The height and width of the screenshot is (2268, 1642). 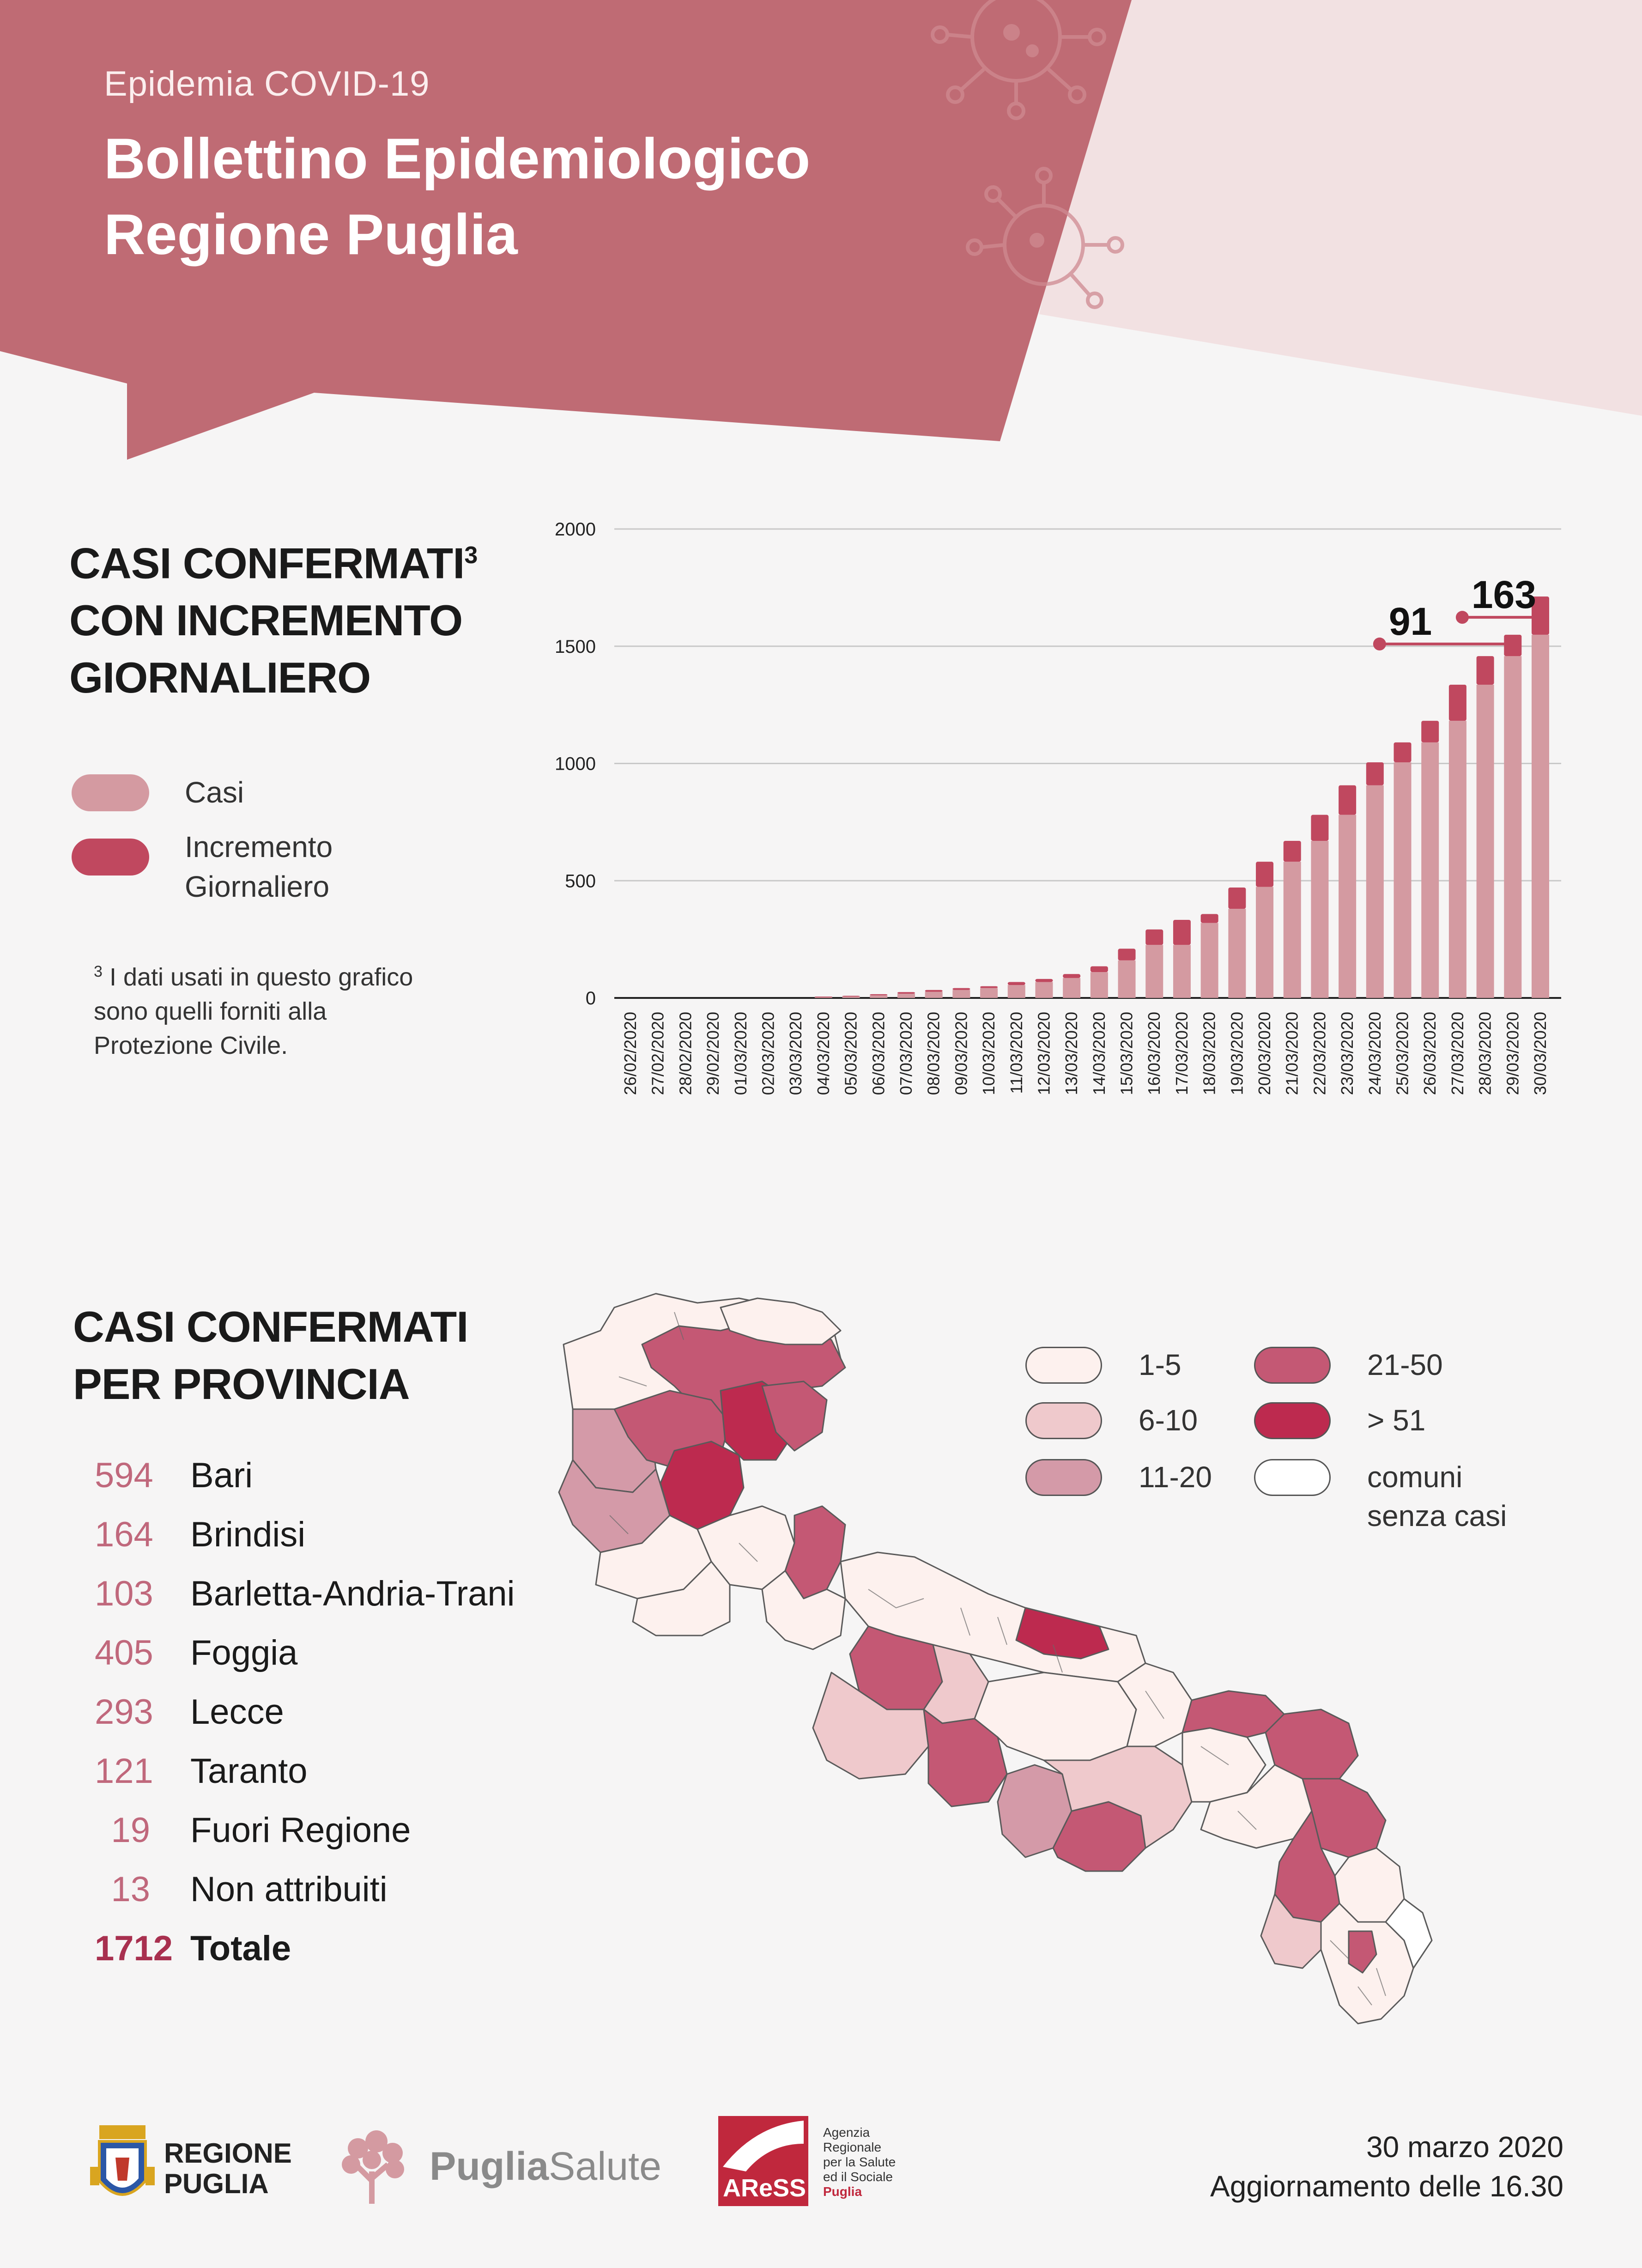 What do you see at coordinates (1403, 1053) in the screenshot?
I see `x-tick-label: 25/03/2020` at bounding box center [1403, 1053].